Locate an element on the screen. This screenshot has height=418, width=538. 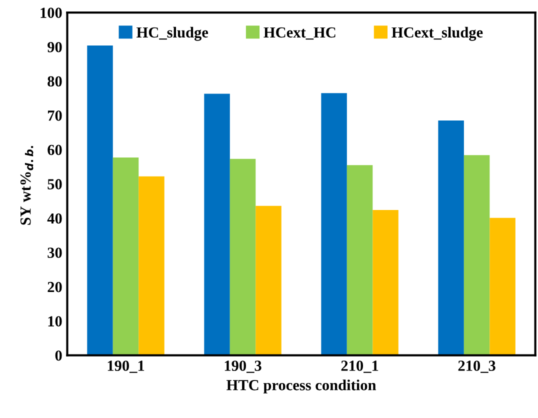
y-tick-label: 90 is located at coordinates (55, 47).